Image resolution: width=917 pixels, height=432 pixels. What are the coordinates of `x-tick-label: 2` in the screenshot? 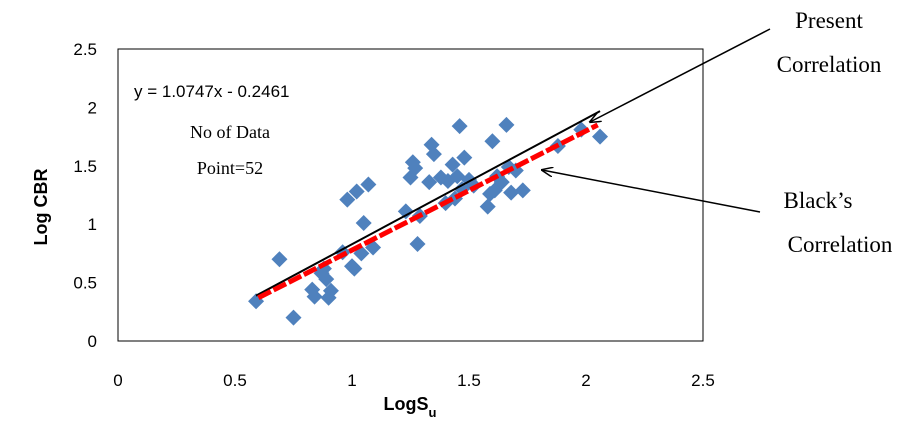 It's located at (585, 380).